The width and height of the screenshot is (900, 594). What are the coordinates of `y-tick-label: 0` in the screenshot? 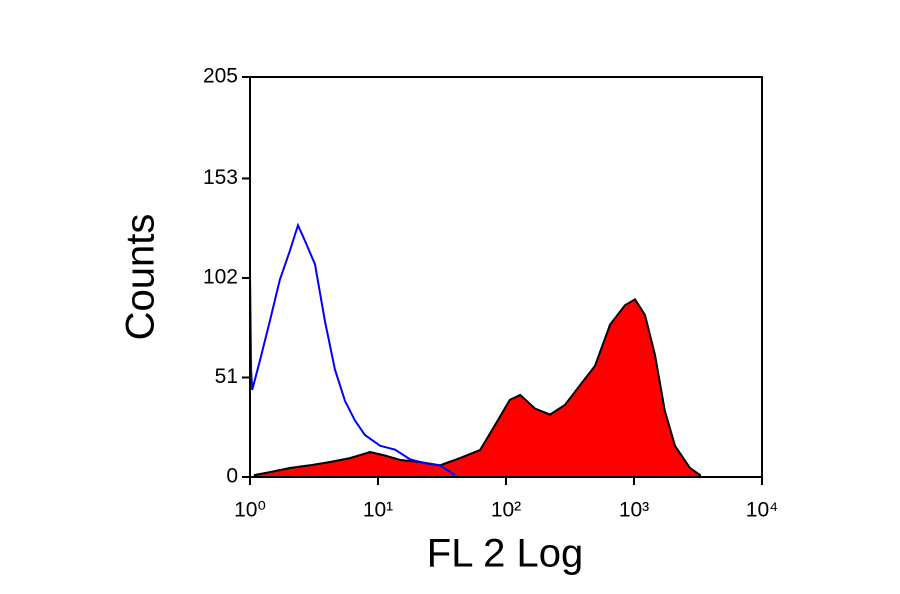 It's located at (232, 476).